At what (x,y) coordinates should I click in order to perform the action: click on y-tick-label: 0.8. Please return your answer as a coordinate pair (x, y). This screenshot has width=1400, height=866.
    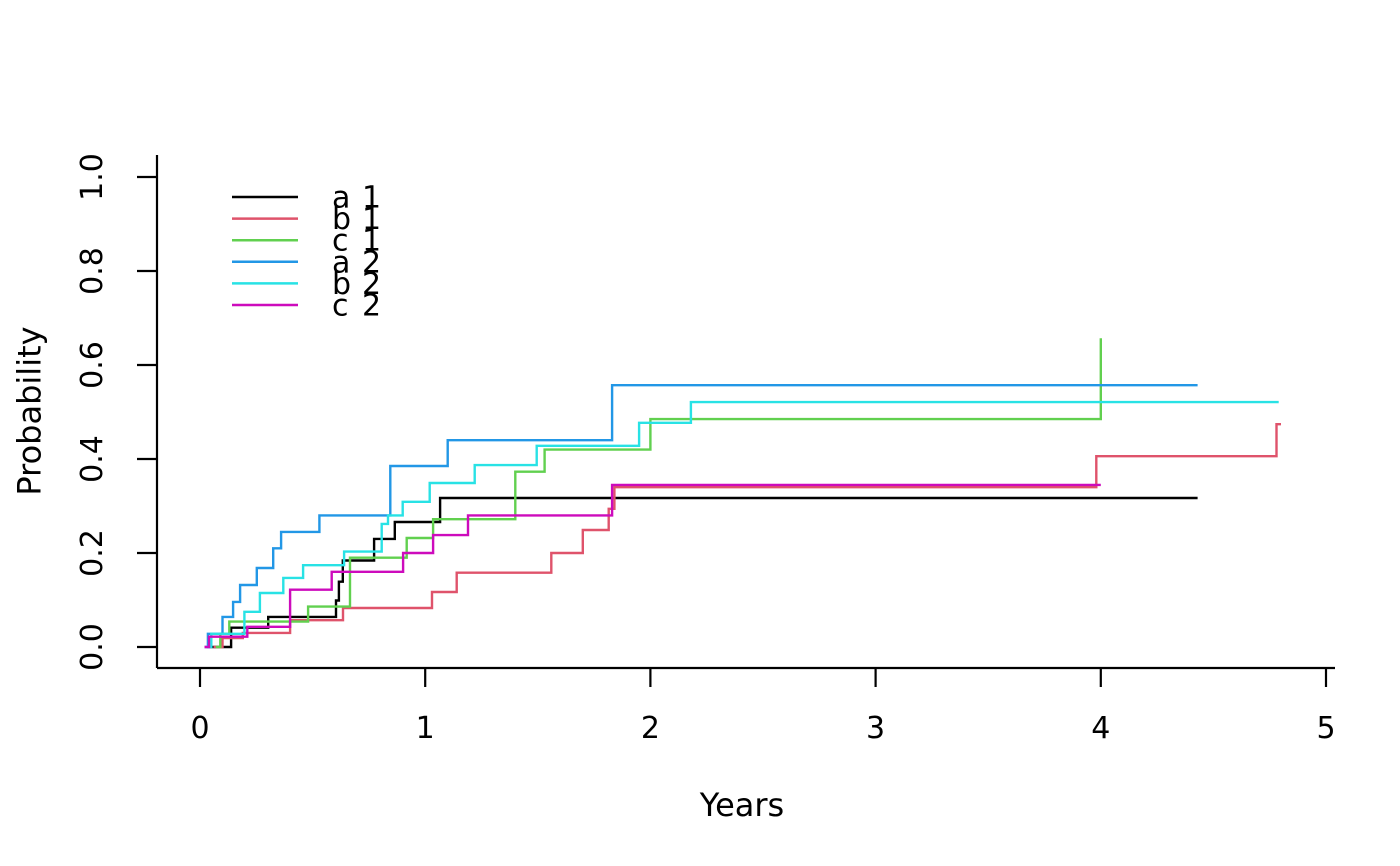
    Looking at the image, I should click on (92, 271).